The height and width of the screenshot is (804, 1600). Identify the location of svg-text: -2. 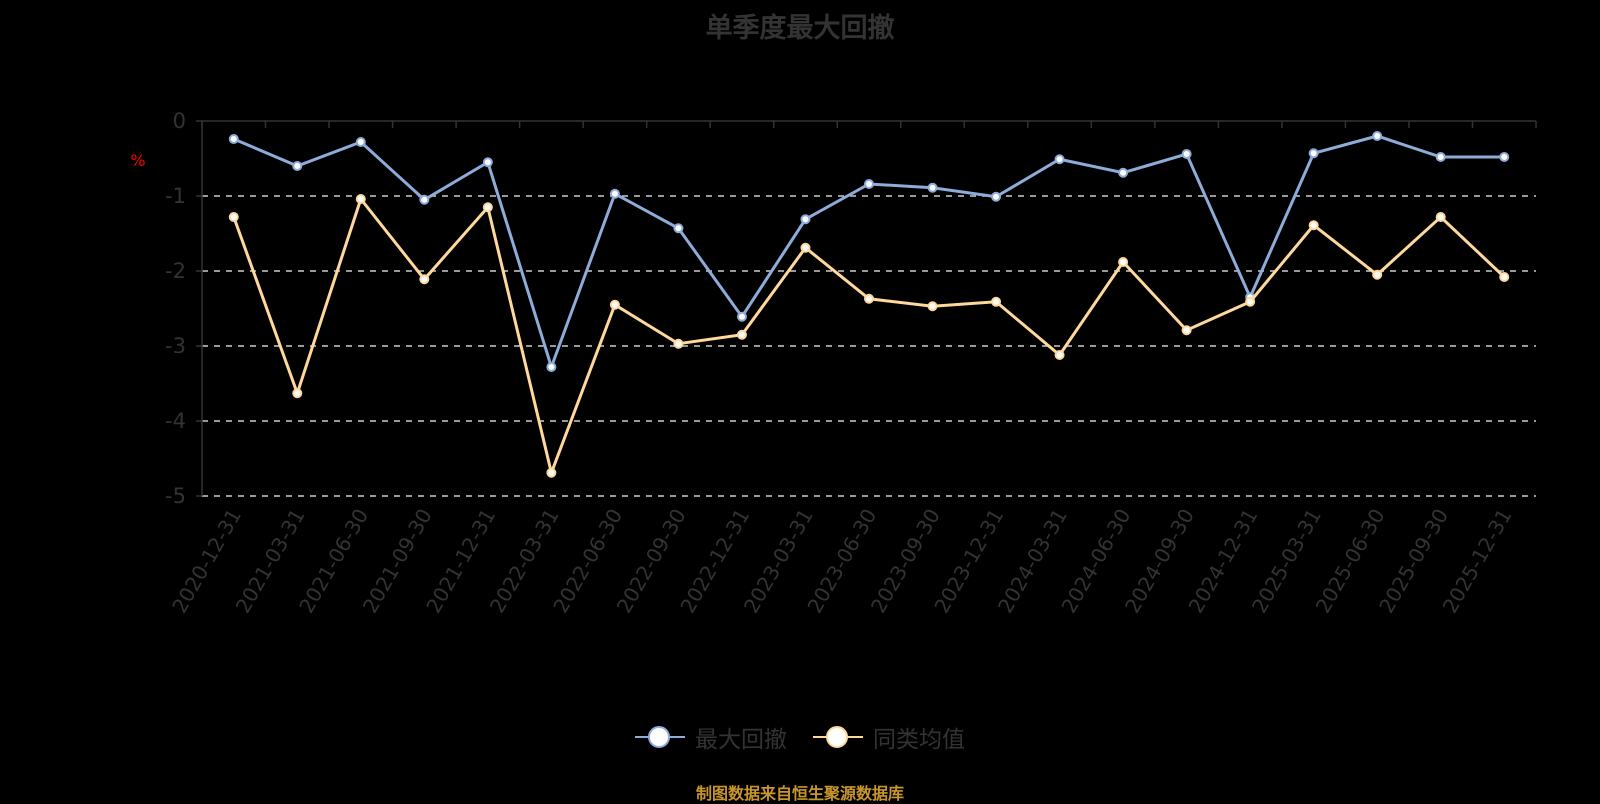
(175, 271).